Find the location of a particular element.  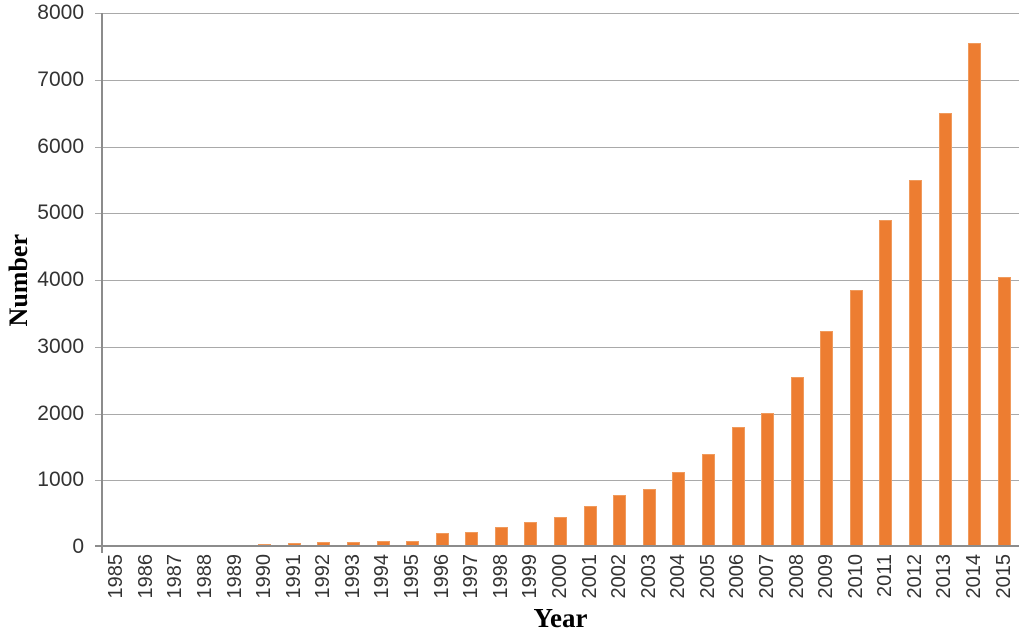

bar-2005 is located at coordinates (708, 500).